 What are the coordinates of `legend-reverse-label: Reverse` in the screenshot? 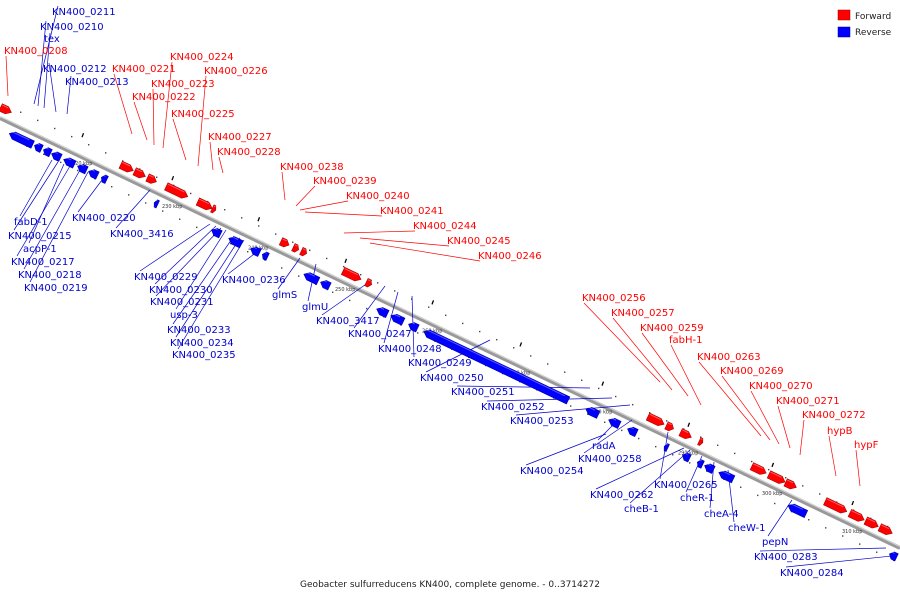 It's located at (873, 33).